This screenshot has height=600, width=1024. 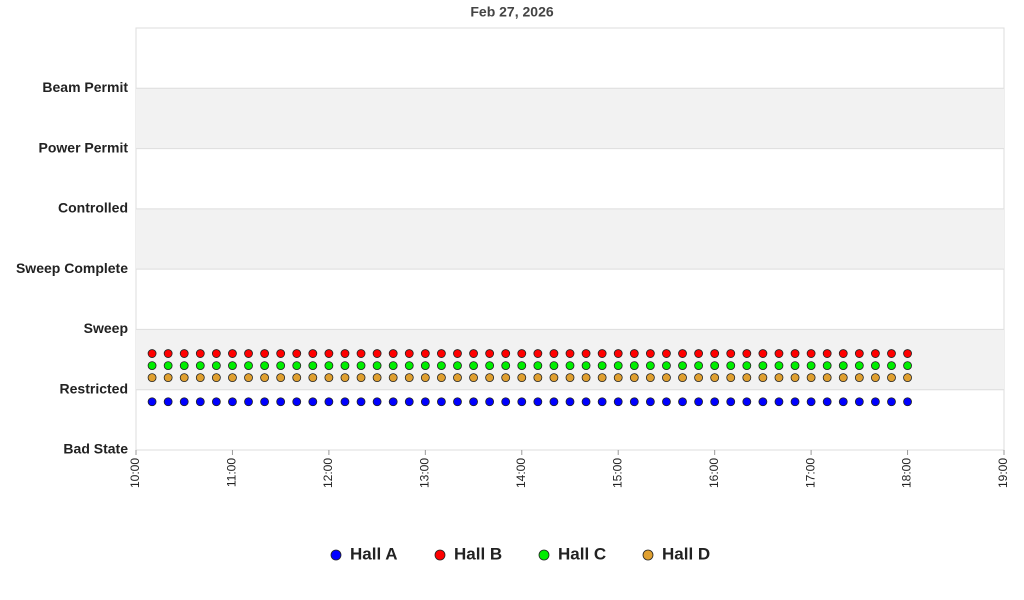 I want to click on x-tick-label: 11:00, so click(x=232, y=472).